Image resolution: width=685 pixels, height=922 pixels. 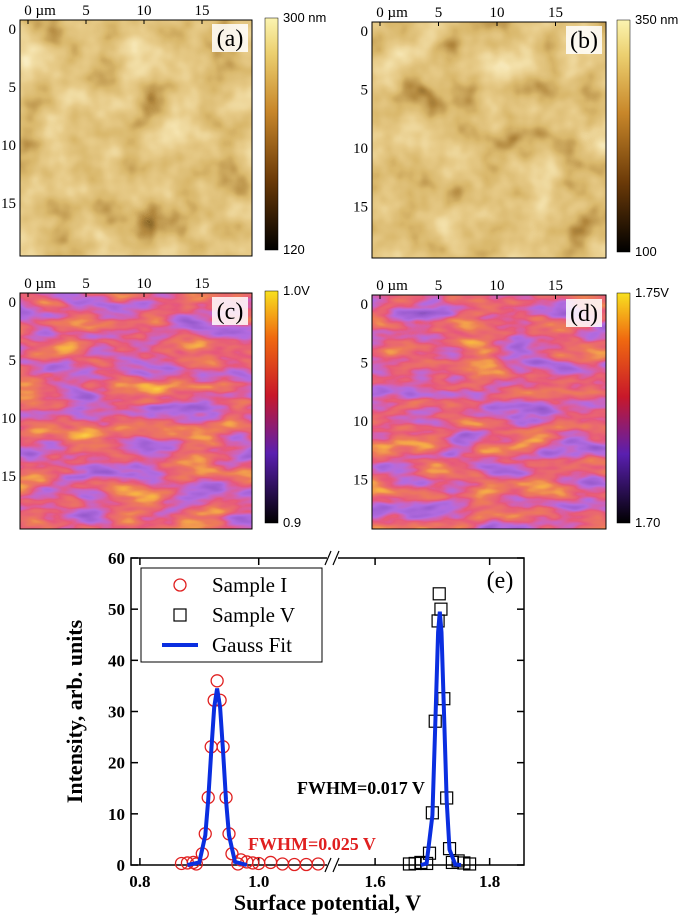 I want to click on y-tick-label: 50, so click(x=116, y=609).